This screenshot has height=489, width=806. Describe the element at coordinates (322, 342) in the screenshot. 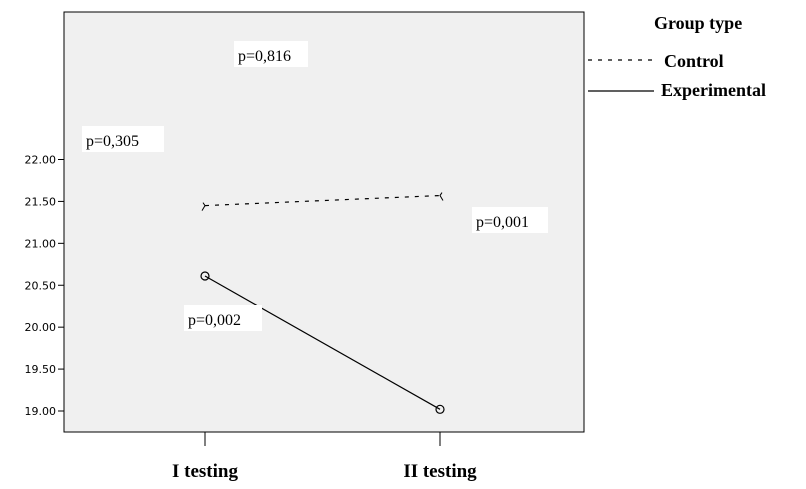

I see `series-line-experimental` at that location.